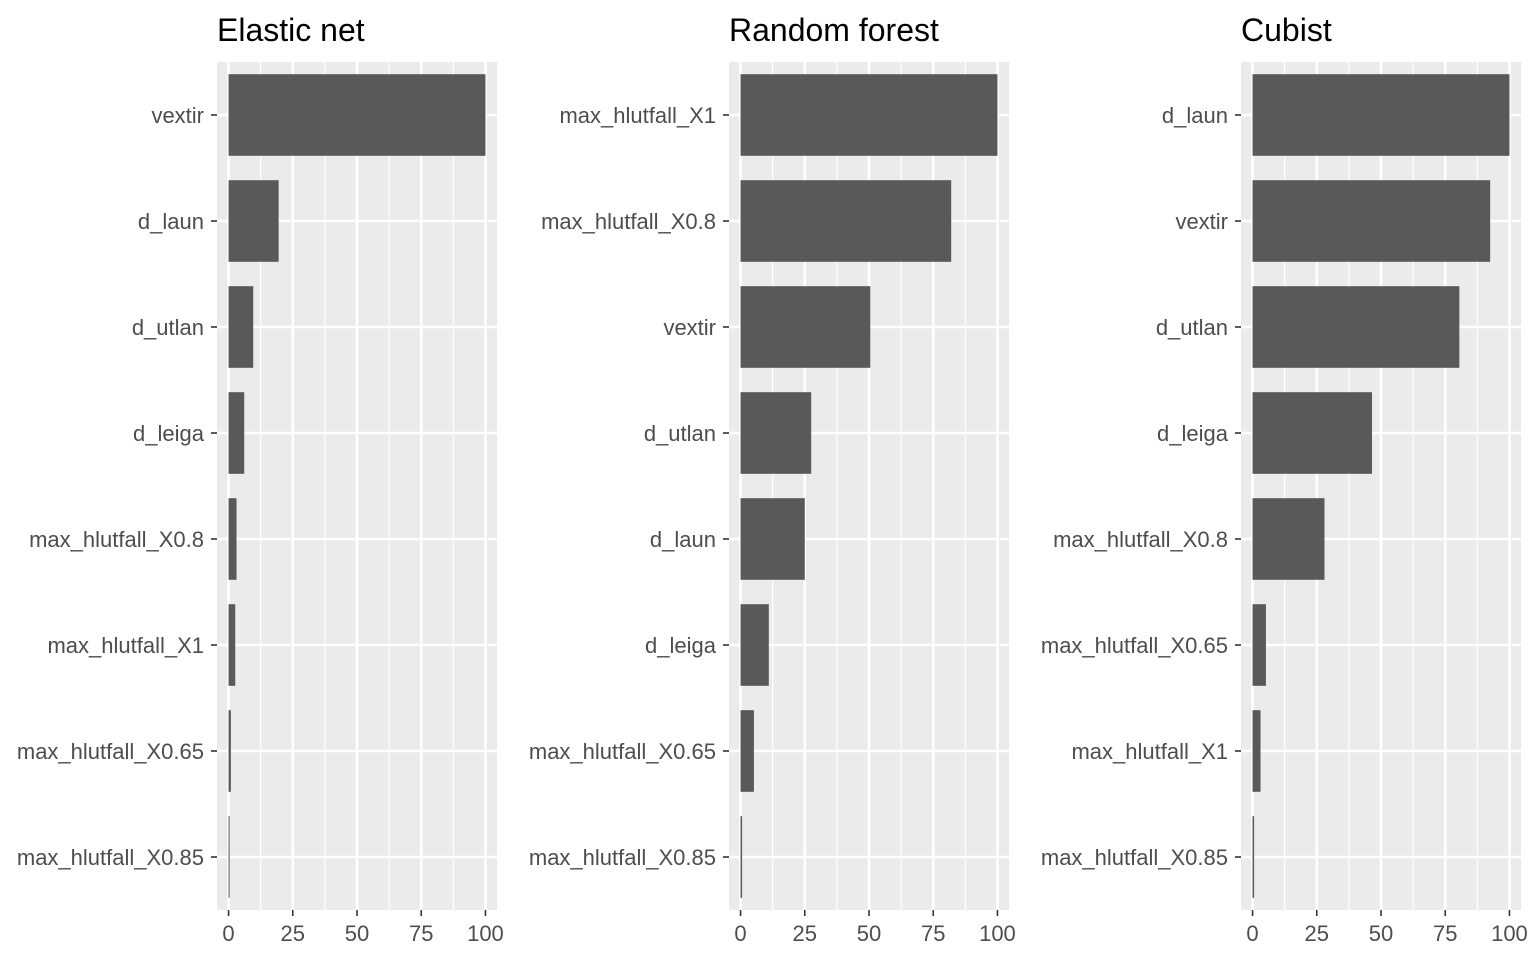 Image resolution: width=1536 pixels, height=960 pixels. I want to click on panel-title-cubist: Cubist, so click(1286, 30).